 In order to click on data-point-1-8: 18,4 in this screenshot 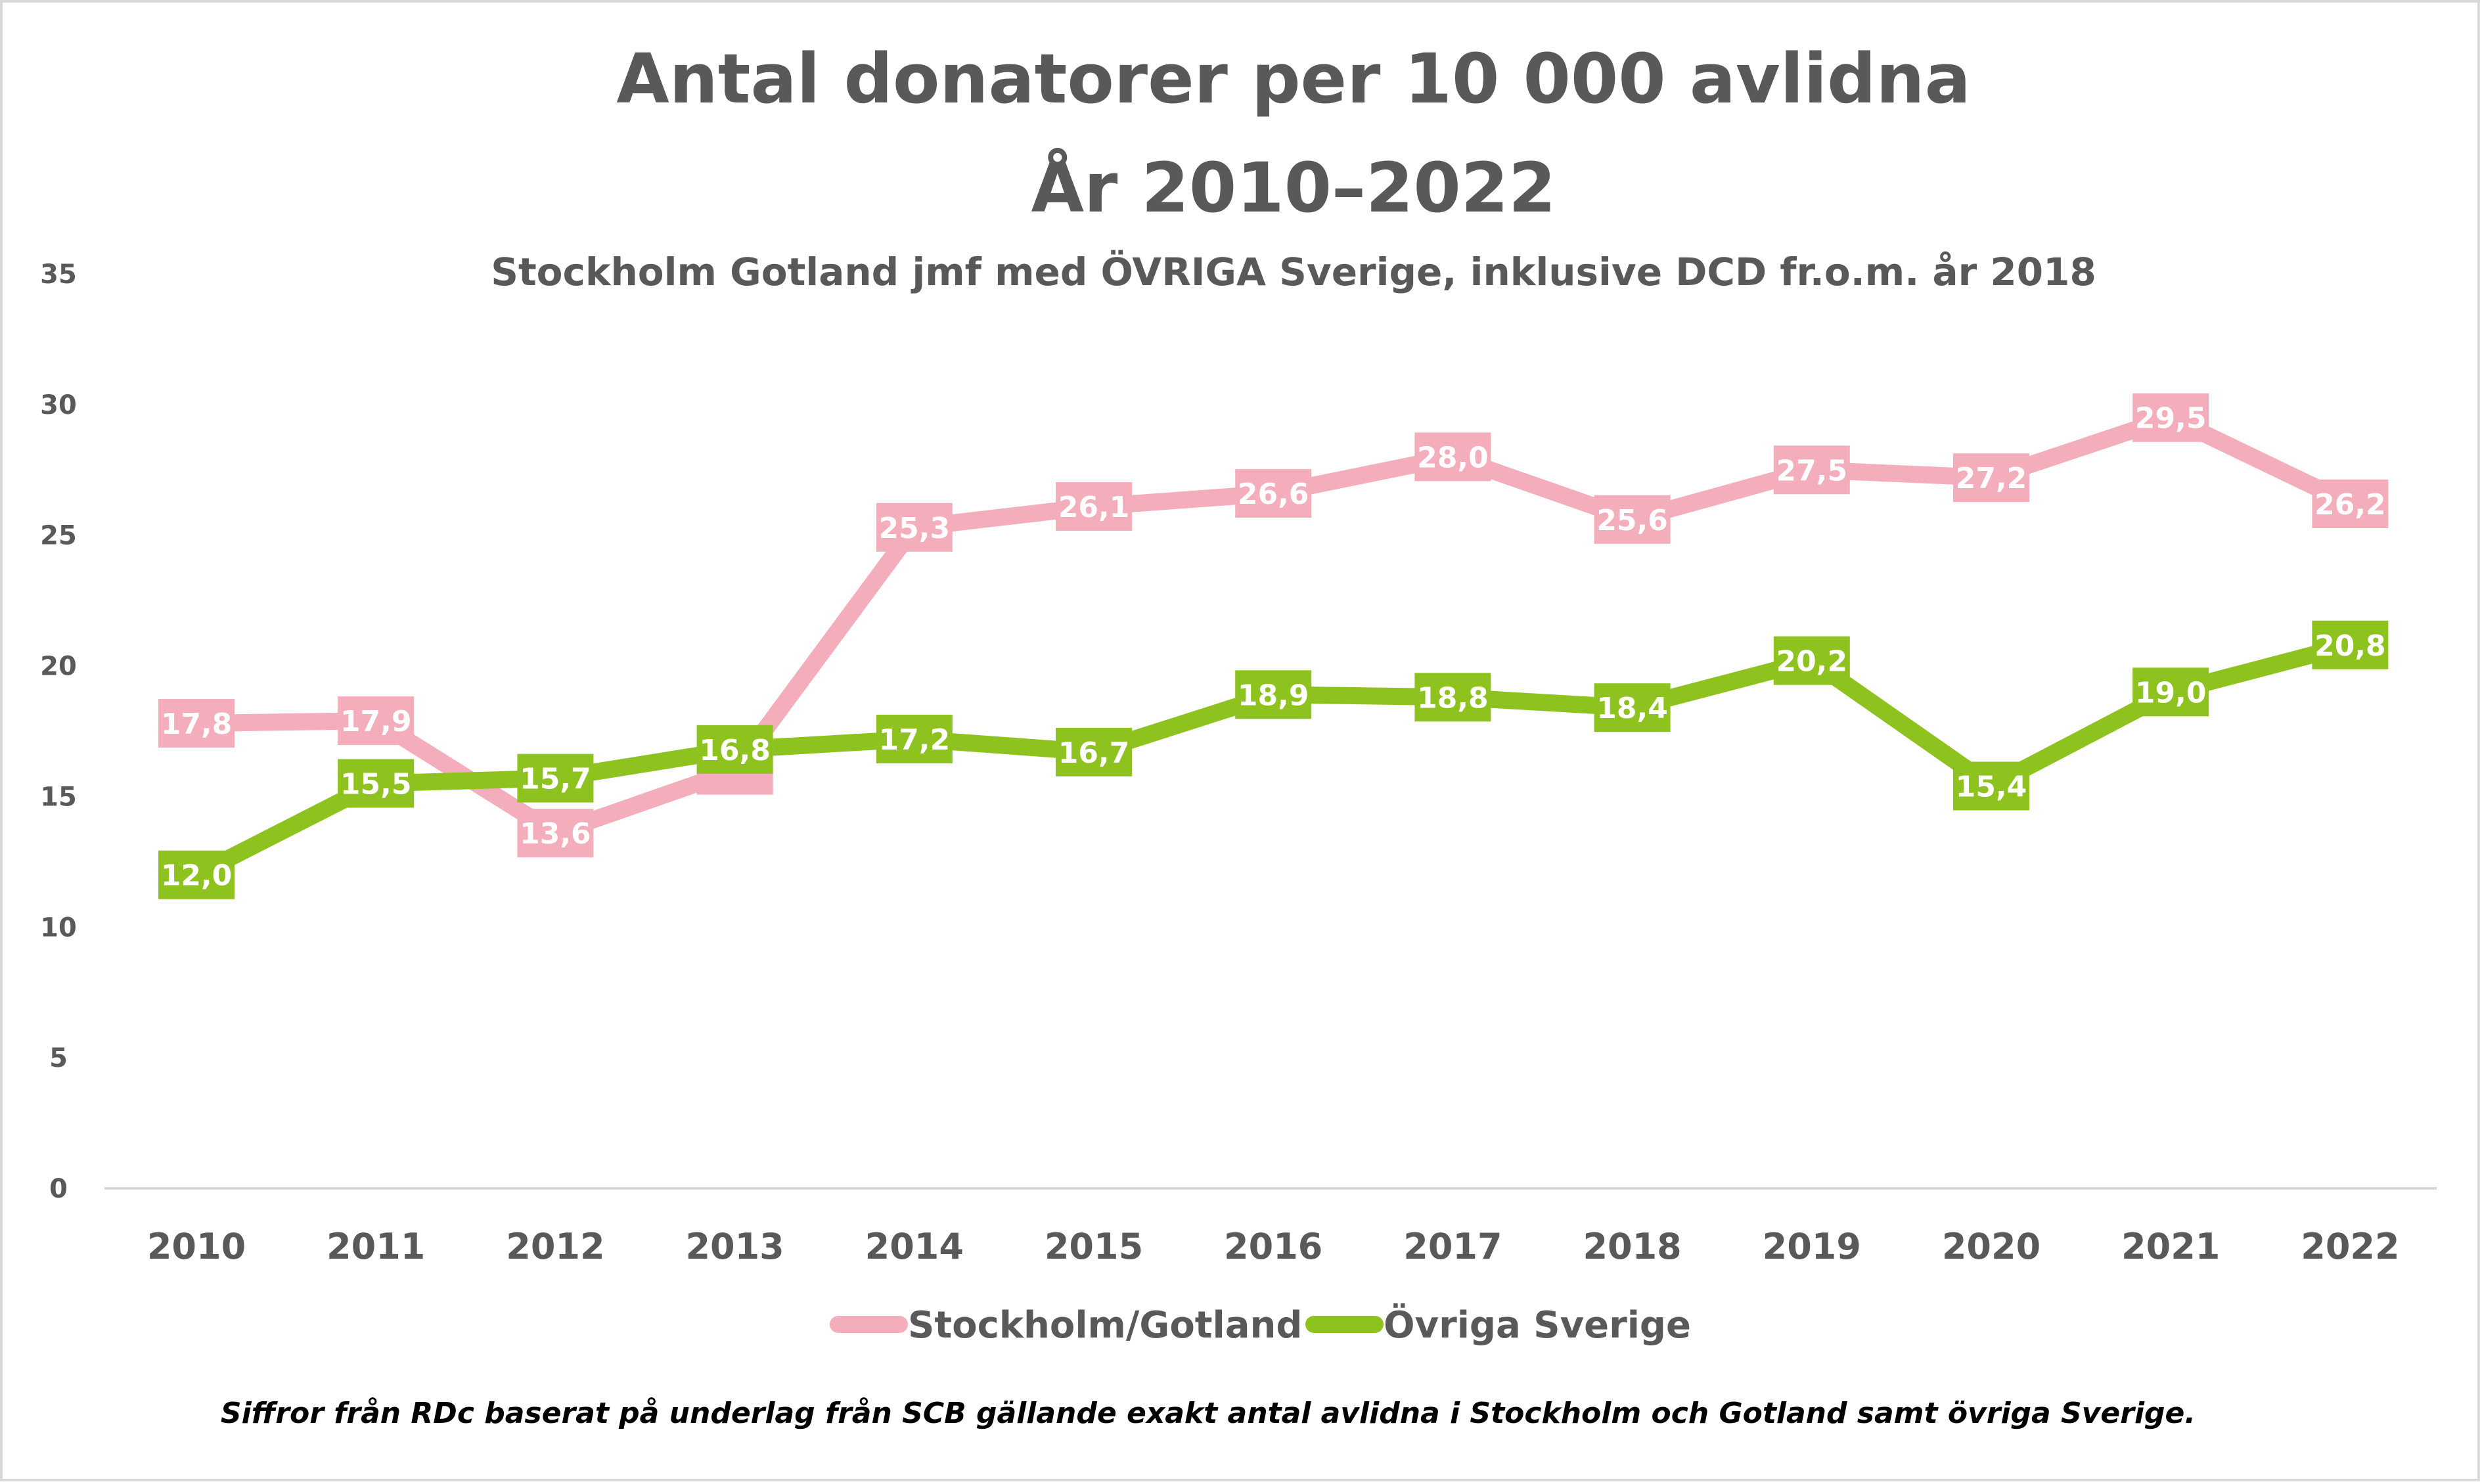, I will do `click(1632, 707)`.